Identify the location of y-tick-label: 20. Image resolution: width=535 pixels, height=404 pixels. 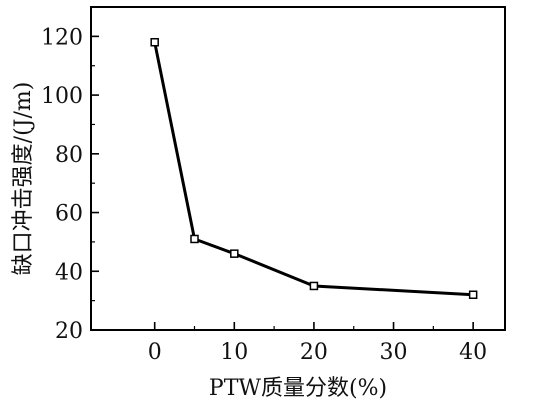
(69, 331).